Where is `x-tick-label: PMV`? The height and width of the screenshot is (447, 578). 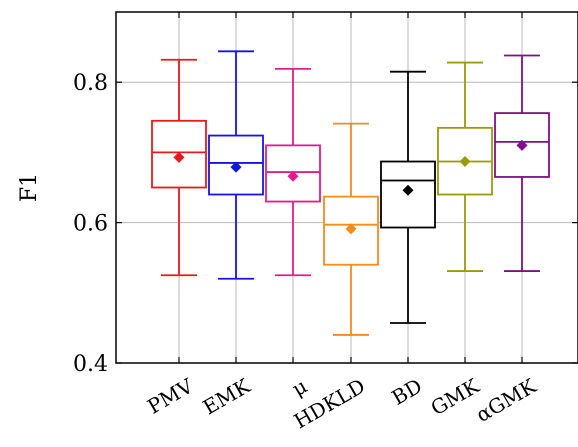
x-tick-label: PMV is located at coordinates (170, 395).